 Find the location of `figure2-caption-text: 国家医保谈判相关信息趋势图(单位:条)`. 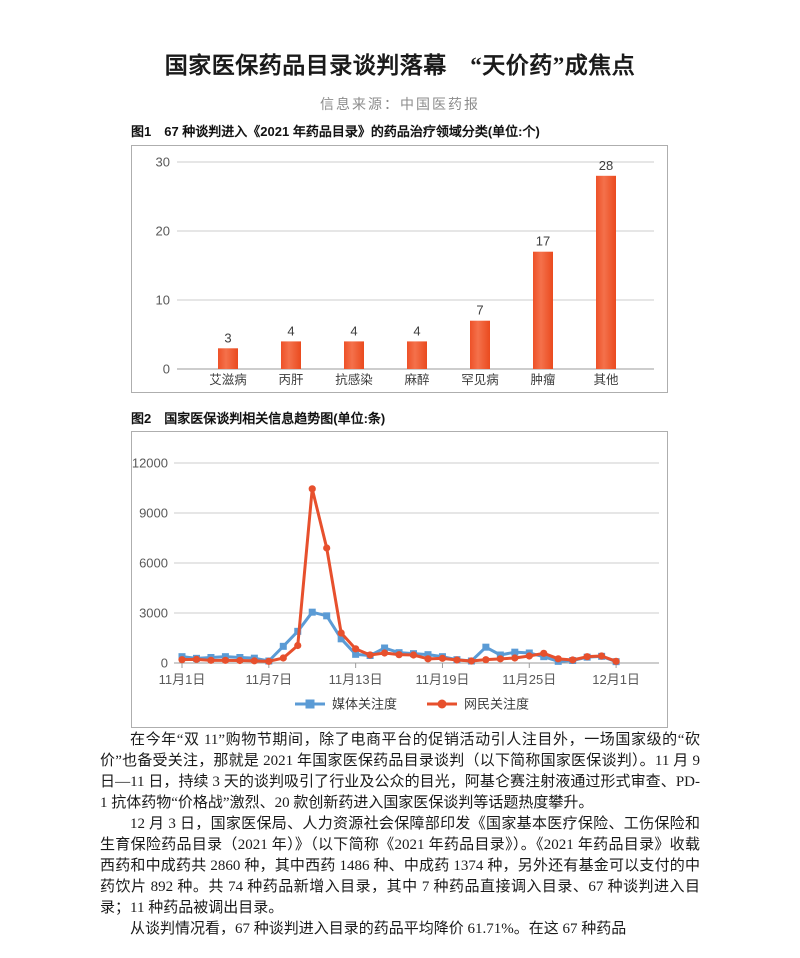

figure2-caption-text: 国家医保谈判相关信息趋势图(单位:条) is located at coordinates (275, 418).